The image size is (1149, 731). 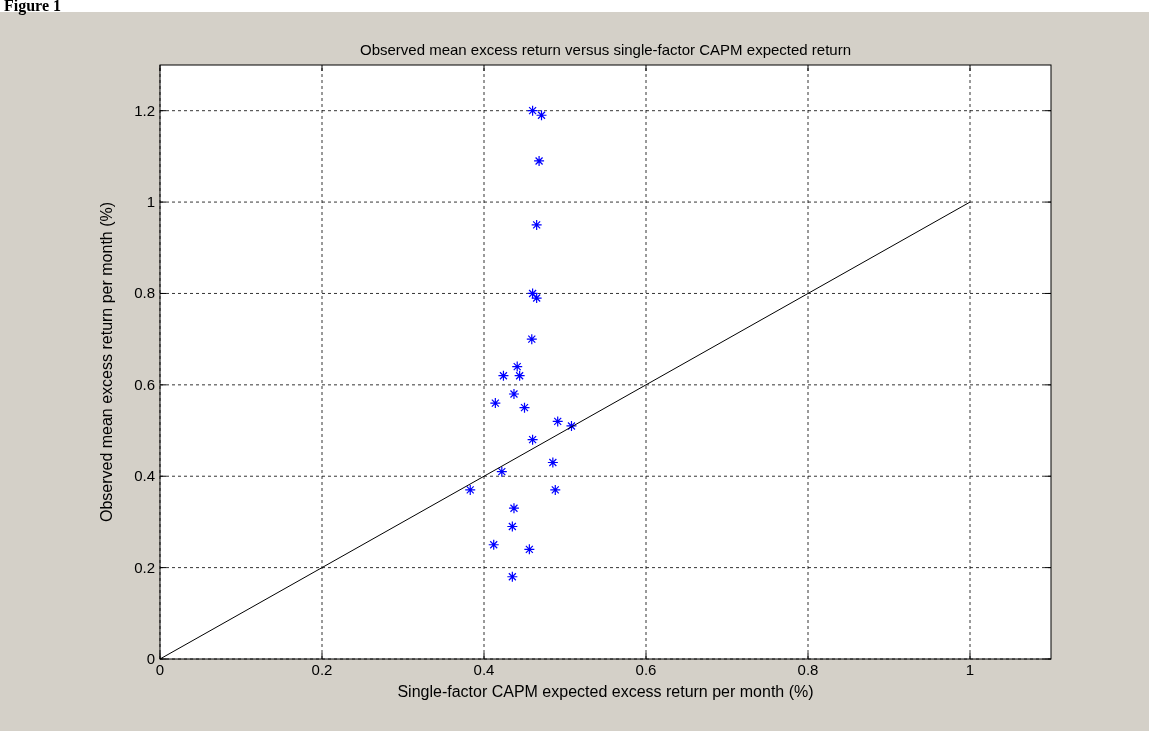 What do you see at coordinates (106, 362) in the screenshot?
I see `y-axis-title: Observed mean excess return per month (%)` at bounding box center [106, 362].